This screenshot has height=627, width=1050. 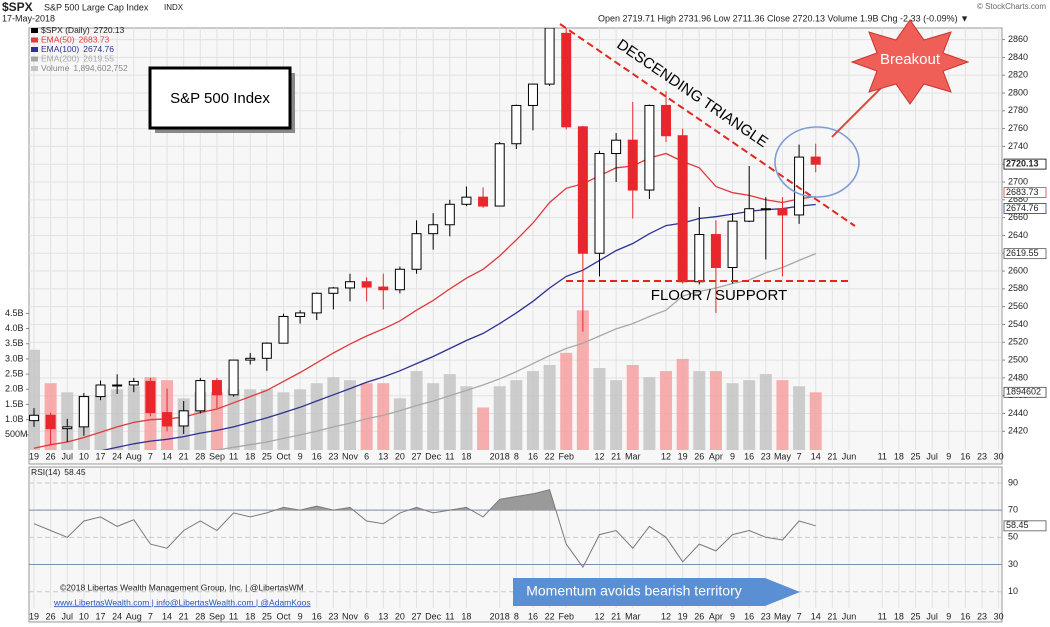 I want to click on rsi-tick-label: 70, so click(x=1013, y=510).